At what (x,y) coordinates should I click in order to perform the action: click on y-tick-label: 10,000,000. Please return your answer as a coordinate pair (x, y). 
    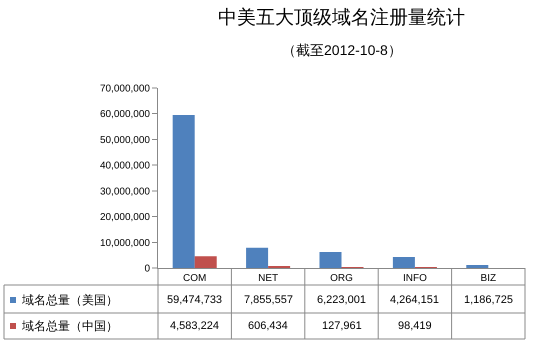
    Looking at the image, I should click on (125, 243).